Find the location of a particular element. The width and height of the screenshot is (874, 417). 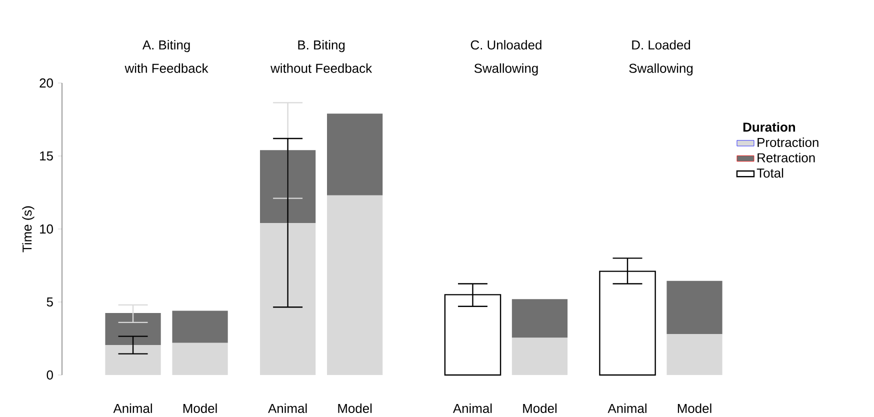

y-tick-label: 20 is located at coordinates (46, 83).